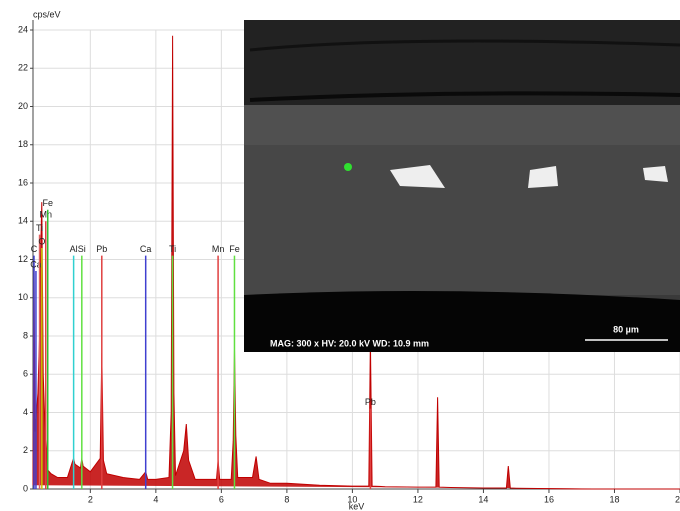 Image resolution: width=680 pixels, height=511 pixels. What do you see at coordinates (549, 499) in the screenshot?
I see `x-tick-label: 16` at bounding box center [549, 499].